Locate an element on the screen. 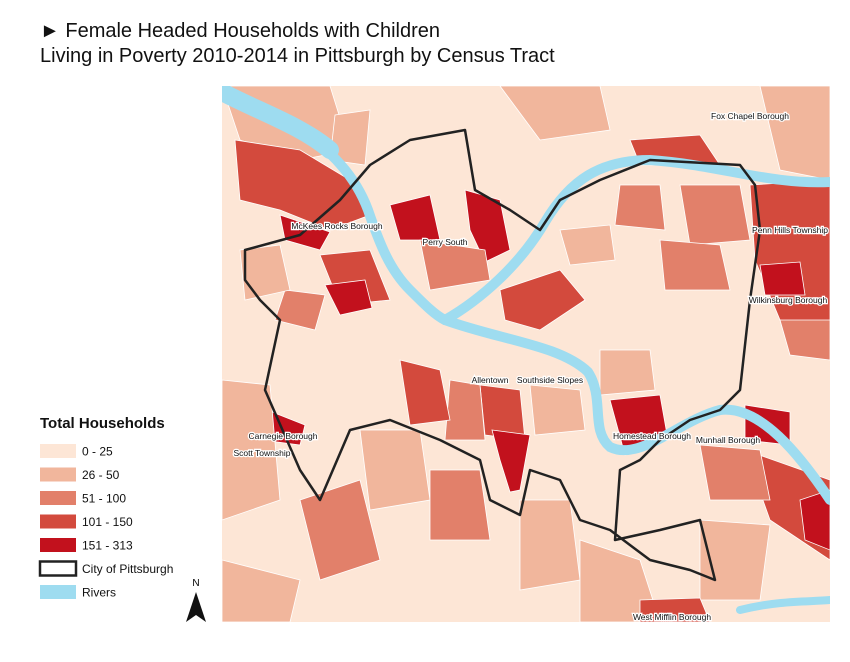 This screenshot has height=662, width=850. title-line: ► Female Headed Households with Children is located at coordinates (240, 31).